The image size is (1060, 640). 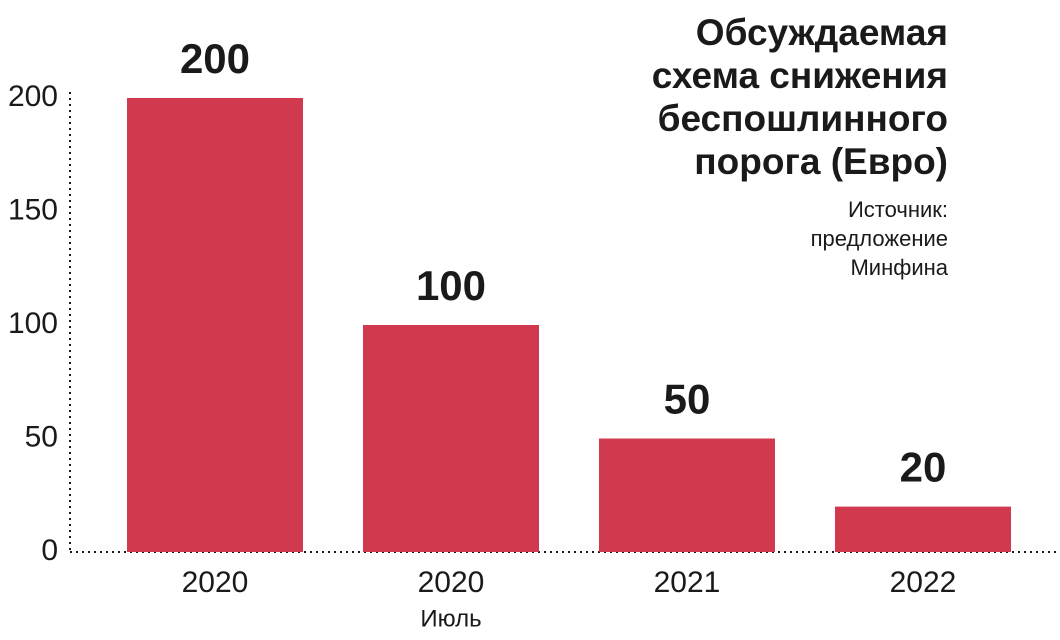 What do you see at coordinates (923, 582) in the screenshot?
I see `x-tick-label: 2022` at bounding box center [923, 582].